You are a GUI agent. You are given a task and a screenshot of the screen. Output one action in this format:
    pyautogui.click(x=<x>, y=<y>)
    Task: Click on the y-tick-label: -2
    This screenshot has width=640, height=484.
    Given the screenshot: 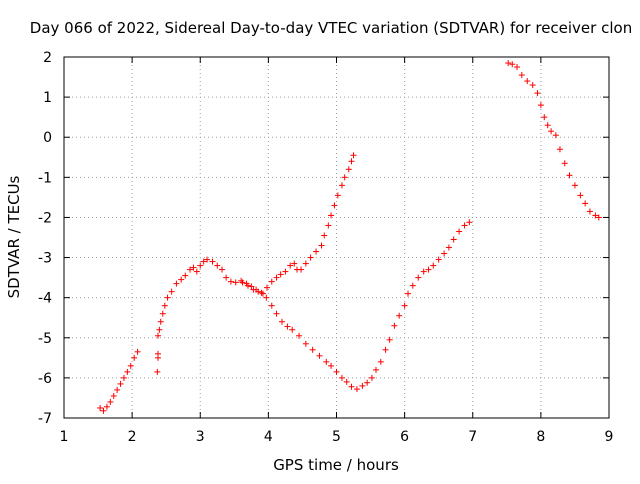 What is the action you would take?
    pyautogui.click(x=45, y=218)
    